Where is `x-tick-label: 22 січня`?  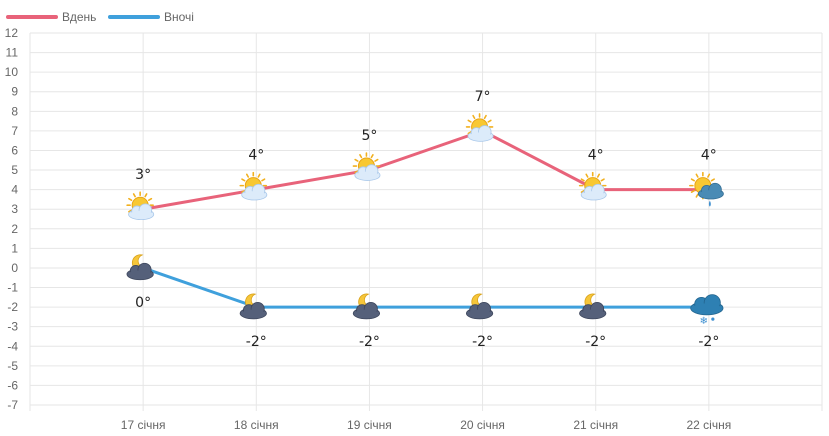
x-tick-label: 22 січня is located at coordinates (708, 425).